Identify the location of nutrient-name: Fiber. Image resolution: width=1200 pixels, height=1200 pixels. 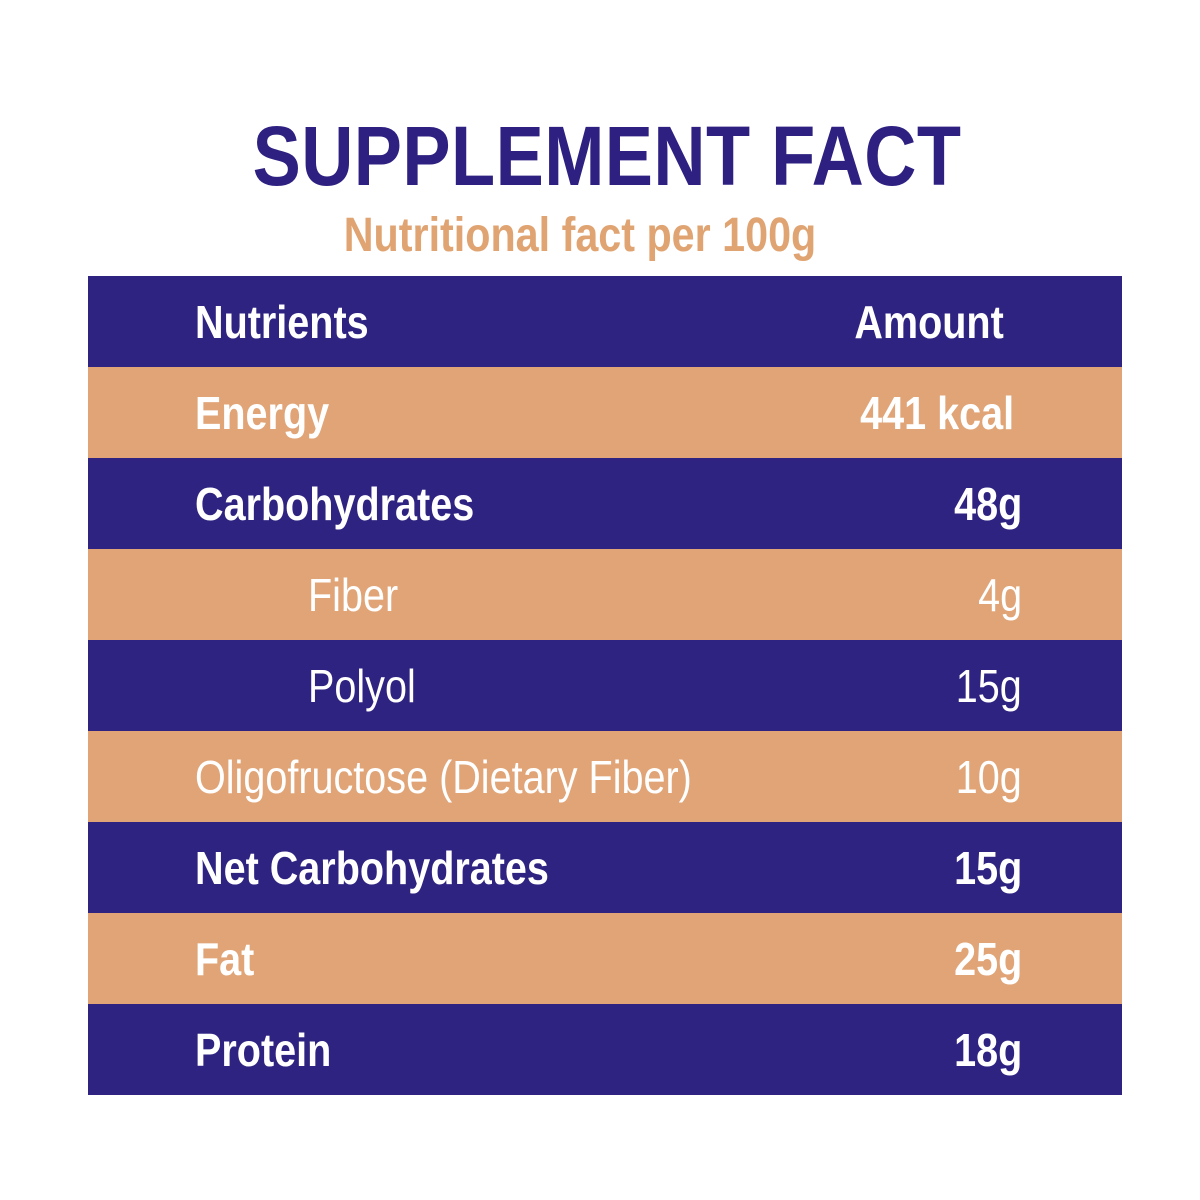
(353, 594).